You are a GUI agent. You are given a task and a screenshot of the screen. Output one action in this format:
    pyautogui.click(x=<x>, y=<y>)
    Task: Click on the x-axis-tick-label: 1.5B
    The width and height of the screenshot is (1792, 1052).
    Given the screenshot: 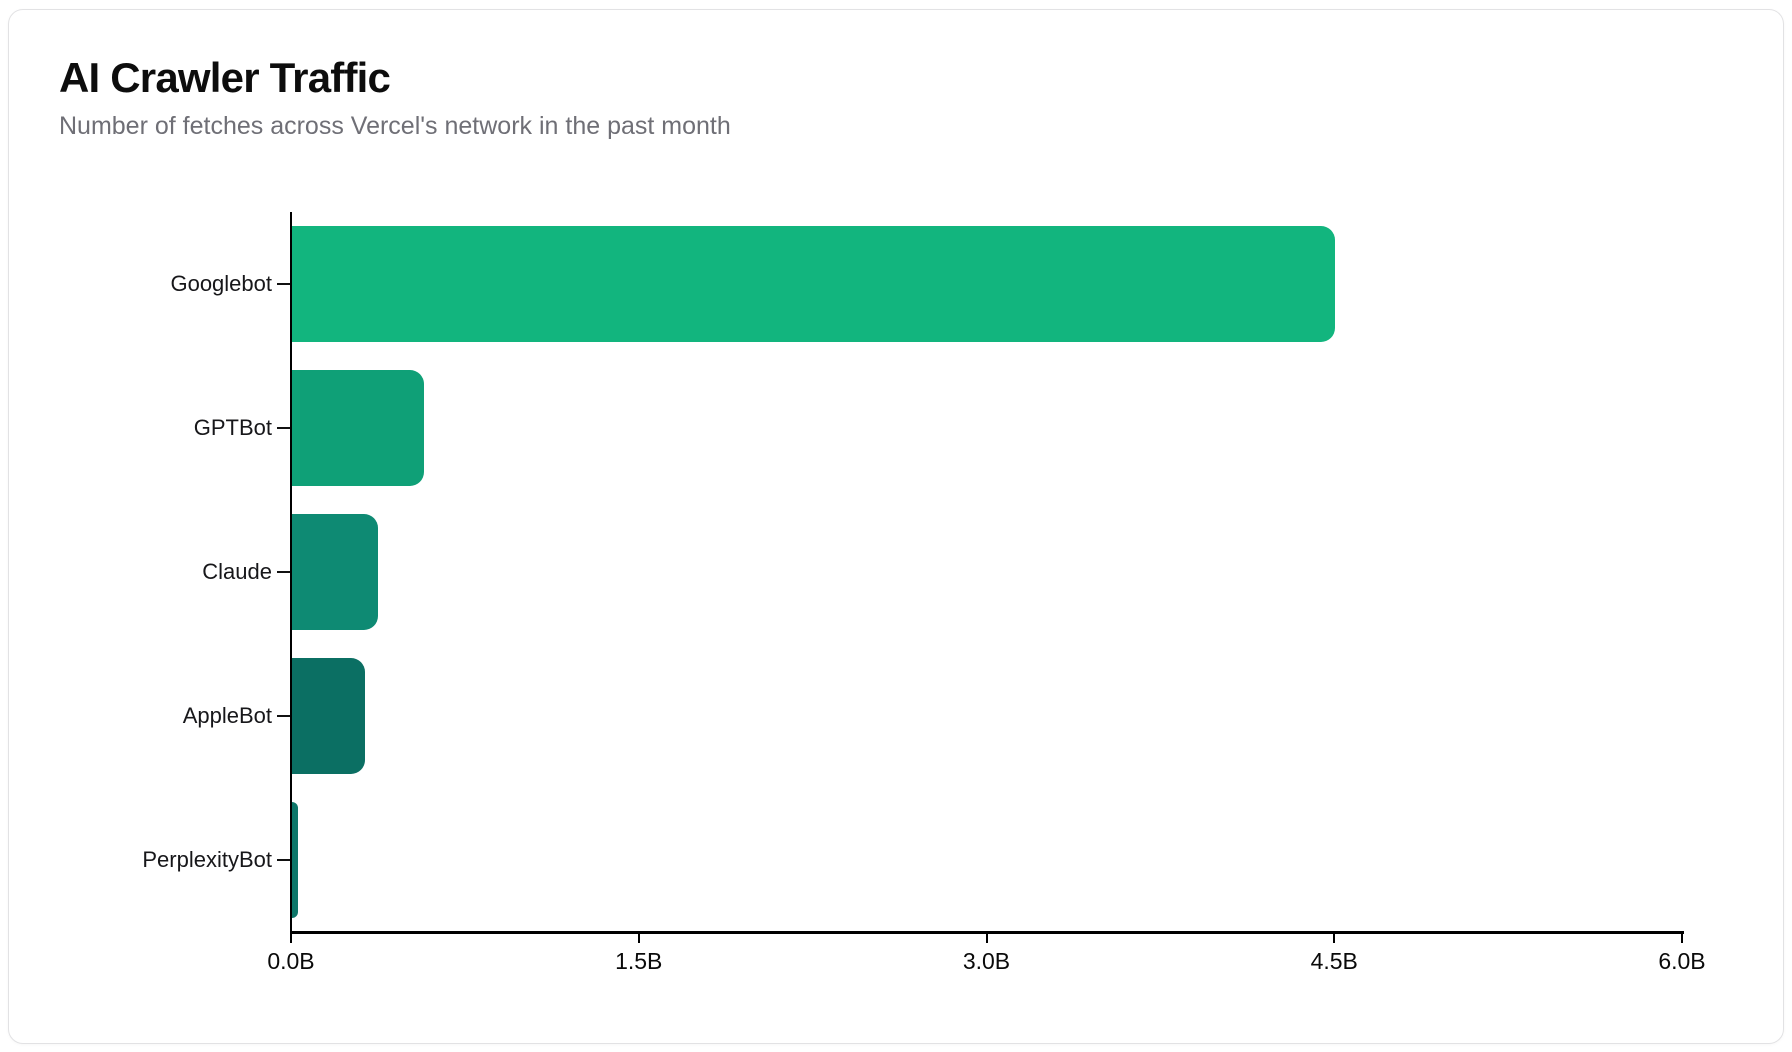 What is the action you would take?
    pyautogui.click(x=639, y=961)
    